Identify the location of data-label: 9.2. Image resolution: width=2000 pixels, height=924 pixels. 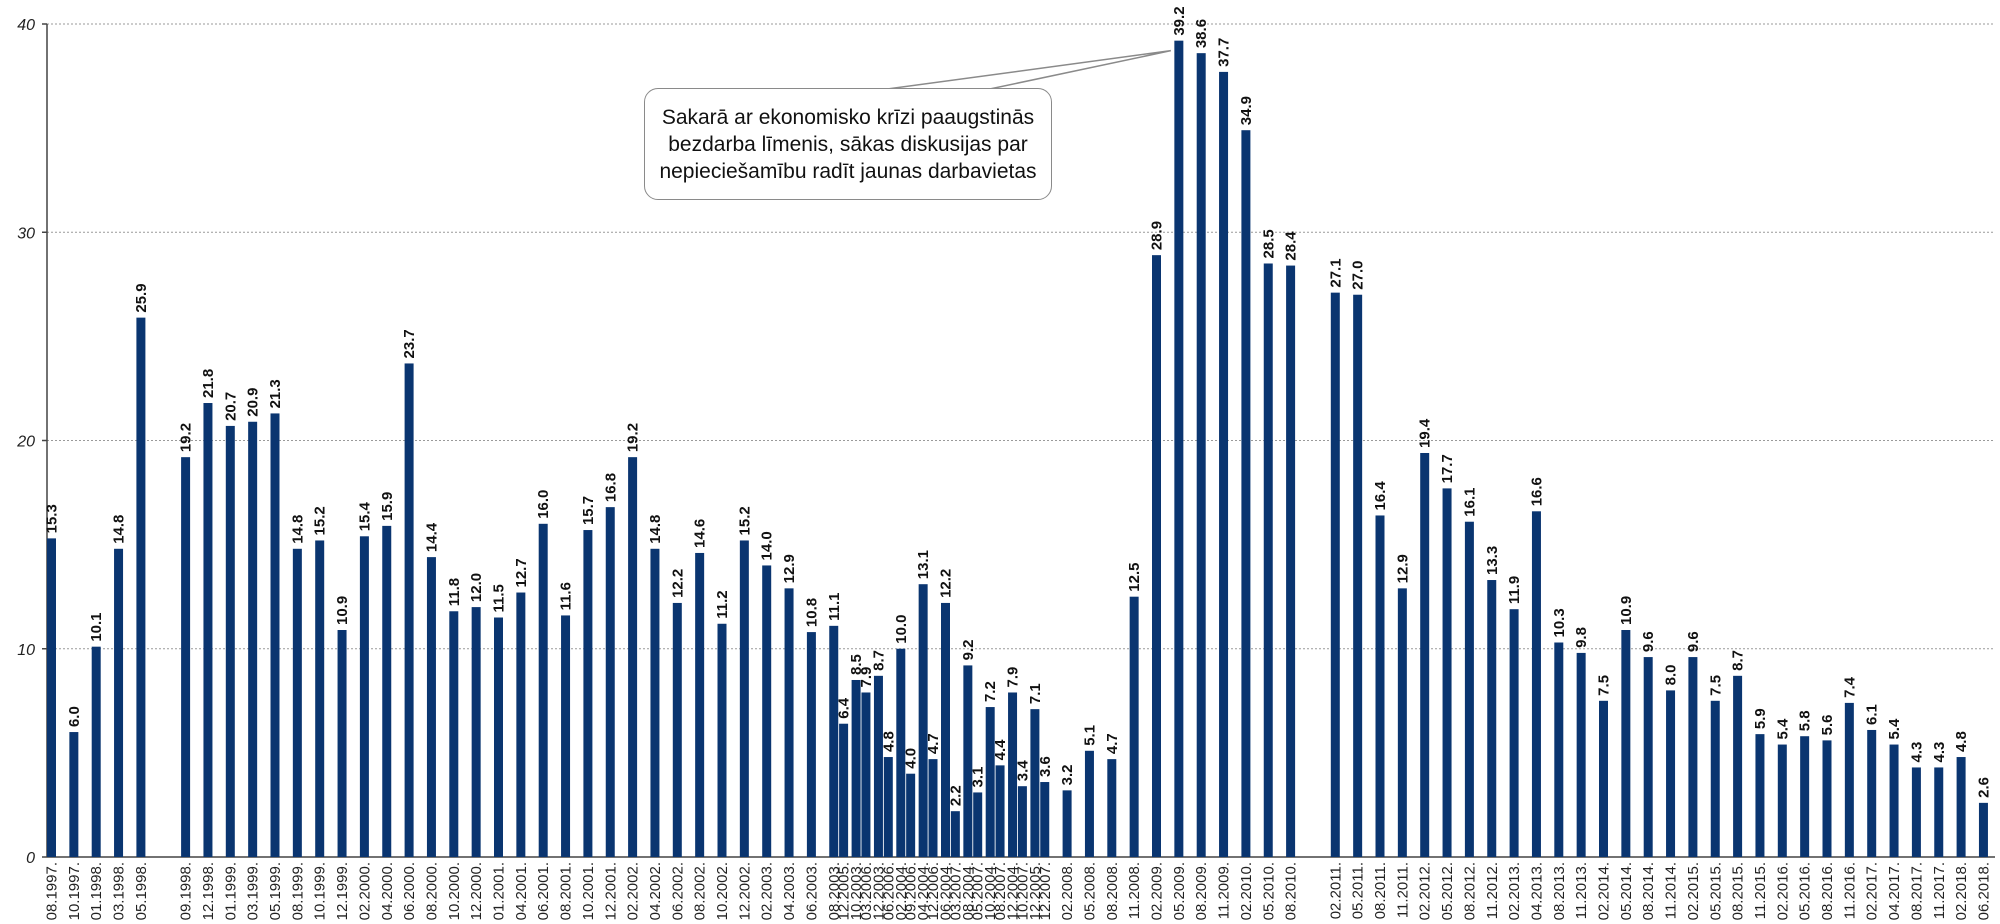
(968, 650).